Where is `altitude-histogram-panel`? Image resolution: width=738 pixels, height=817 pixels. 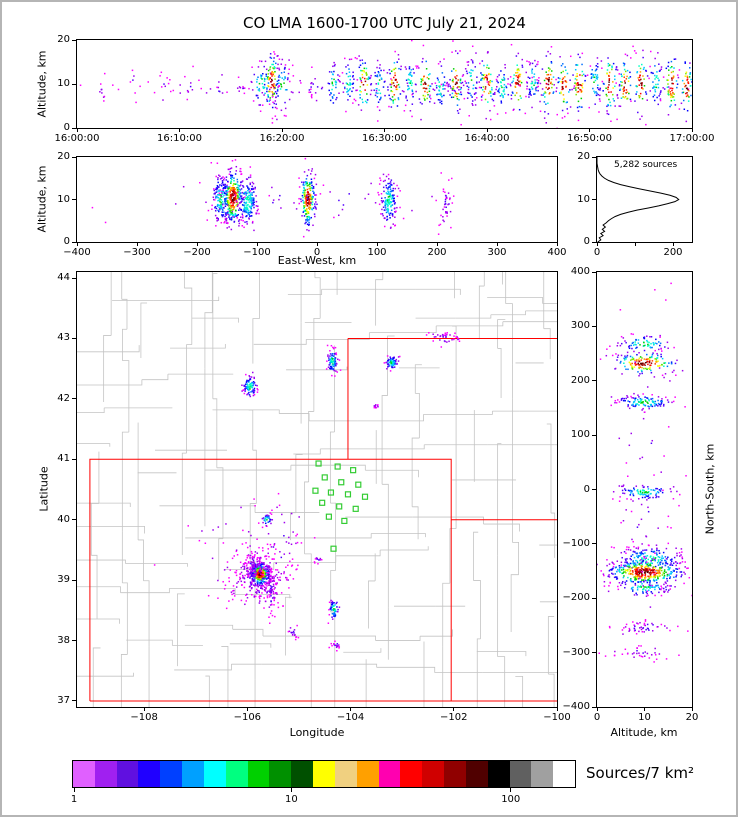 altitude-histogram-panel is located at coordinates (644, 199).